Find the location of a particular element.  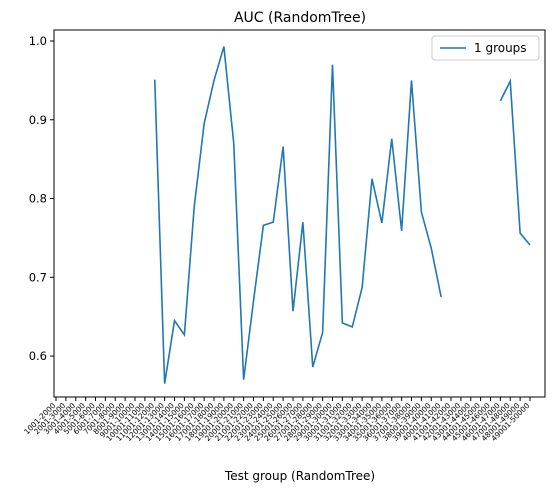

y-tick-label: 1.0 is located at coordinates (38, 41).